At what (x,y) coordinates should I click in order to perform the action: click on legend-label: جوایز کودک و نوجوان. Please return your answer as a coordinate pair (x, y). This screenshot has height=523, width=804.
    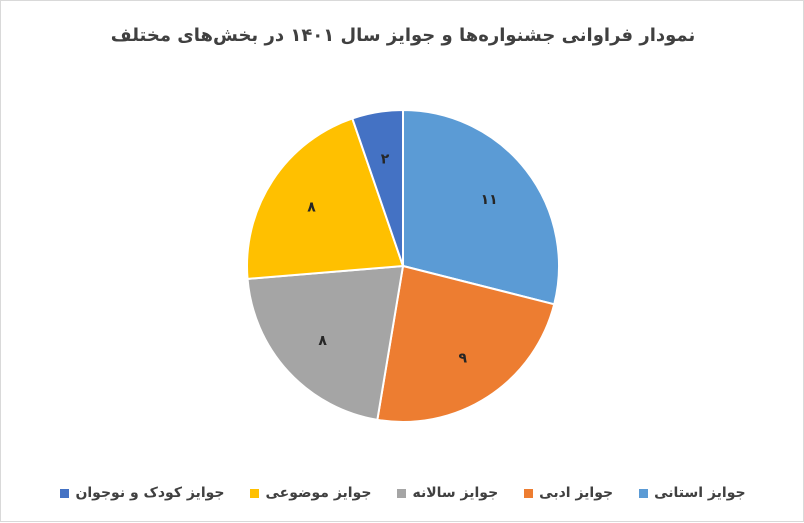
    Looking at the image, I should click on (150, 493).